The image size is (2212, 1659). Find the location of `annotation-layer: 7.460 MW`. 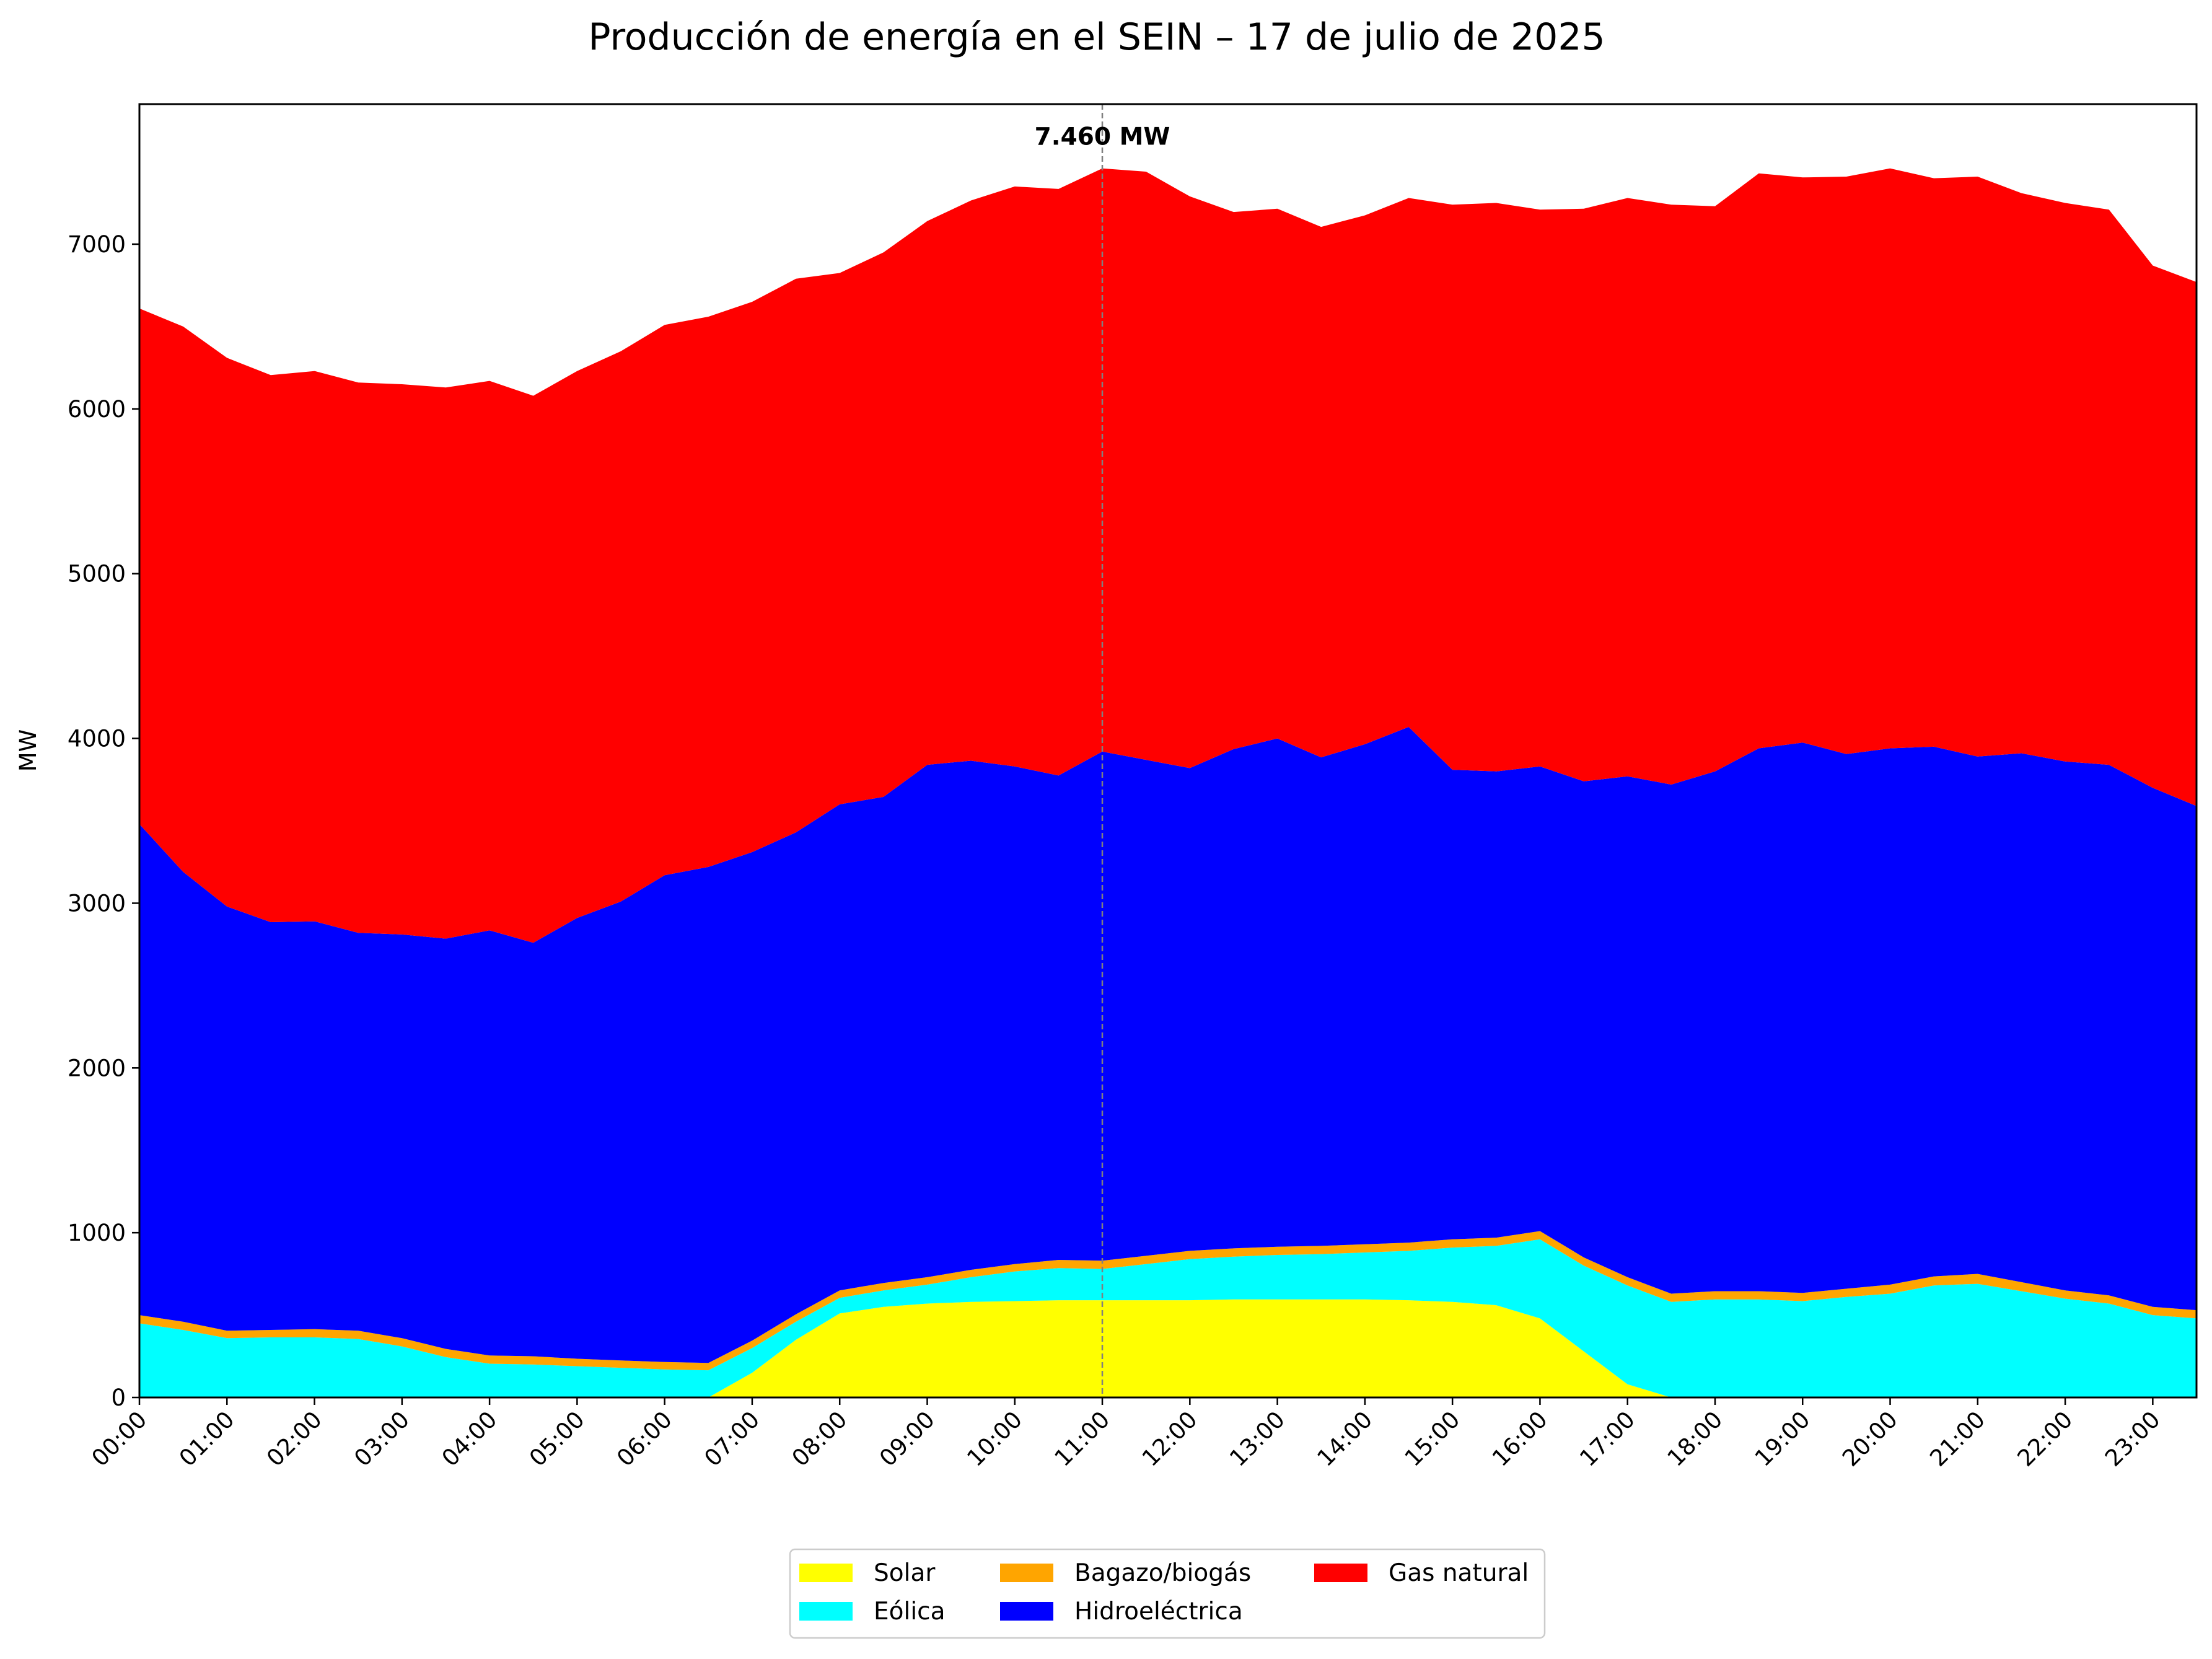

annotation-layer: 7.460 MW is located at coordinates (1102, 750).